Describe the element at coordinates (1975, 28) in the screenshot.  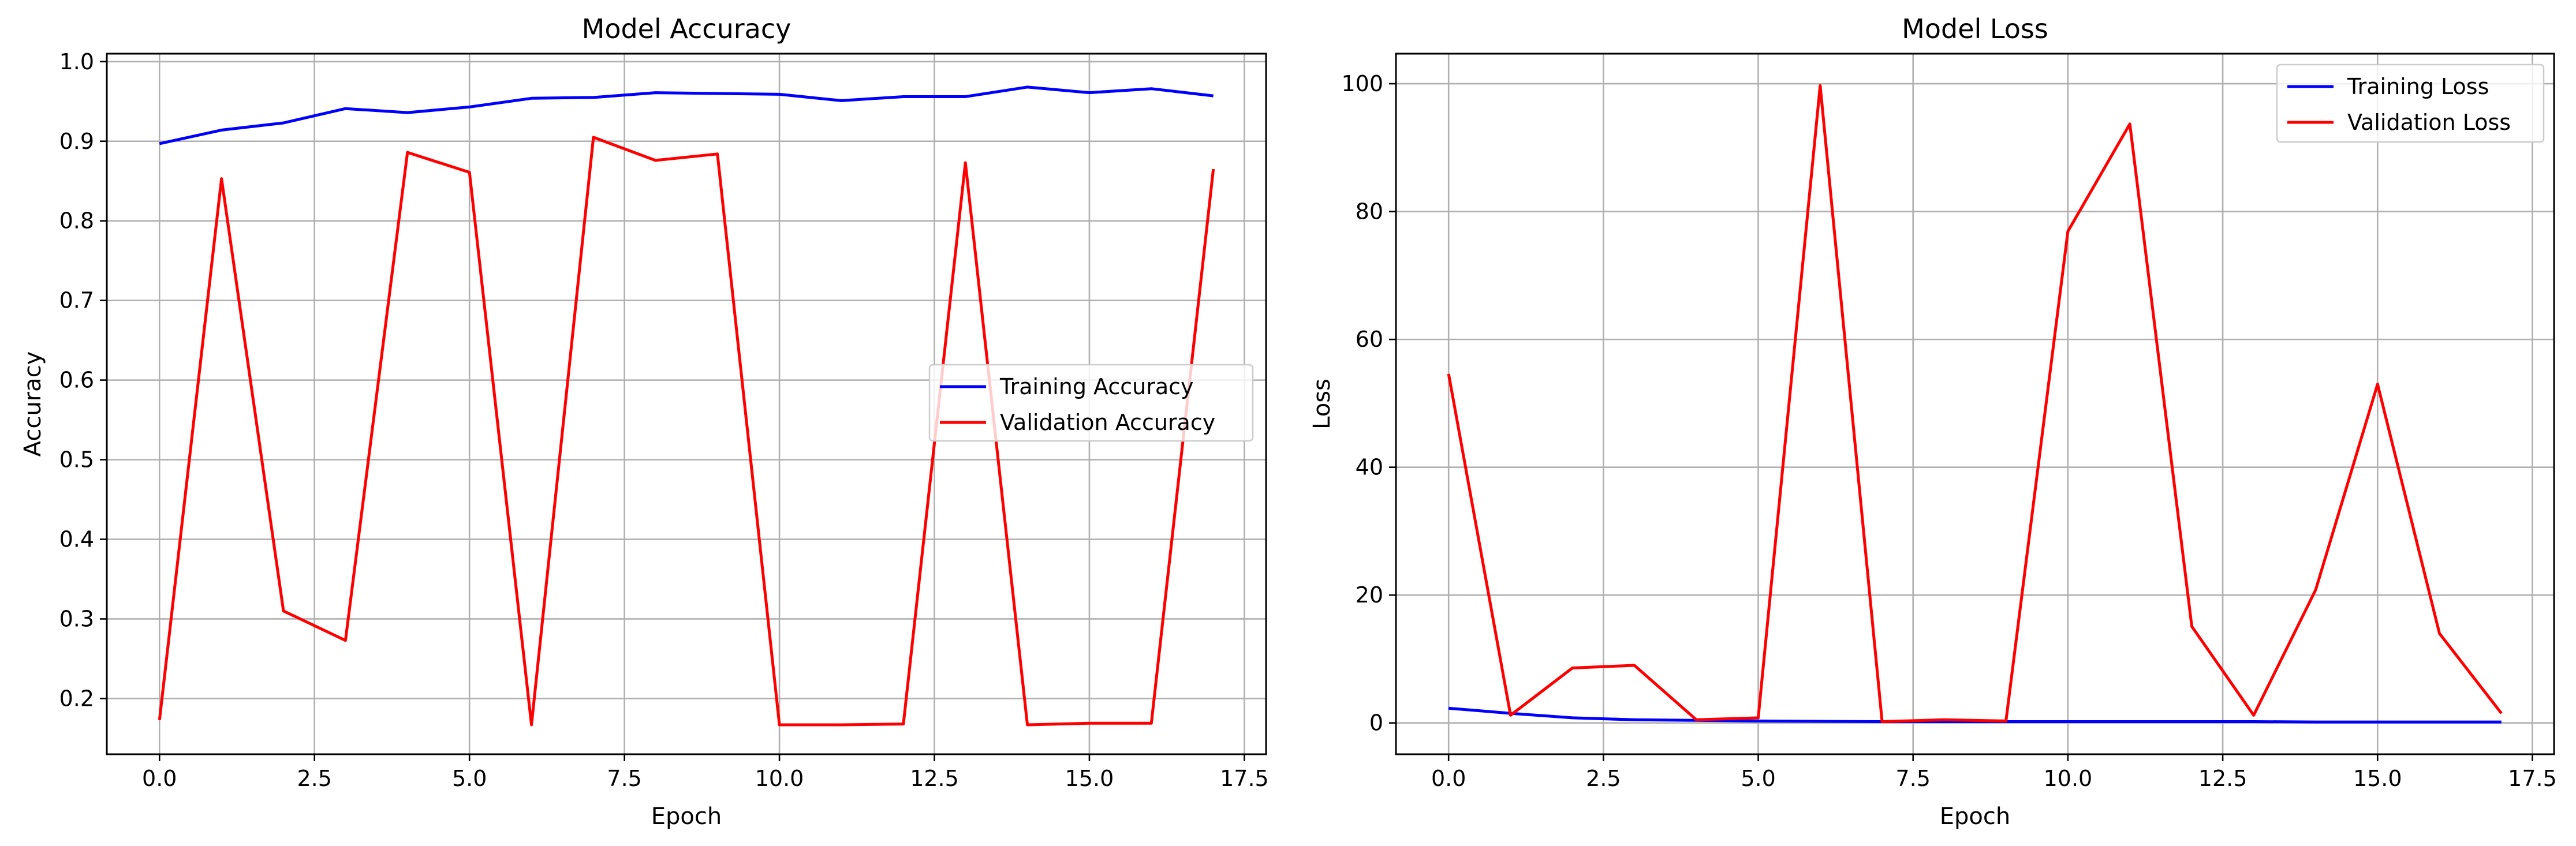
I see `chart-title: Model Loss` at that location.